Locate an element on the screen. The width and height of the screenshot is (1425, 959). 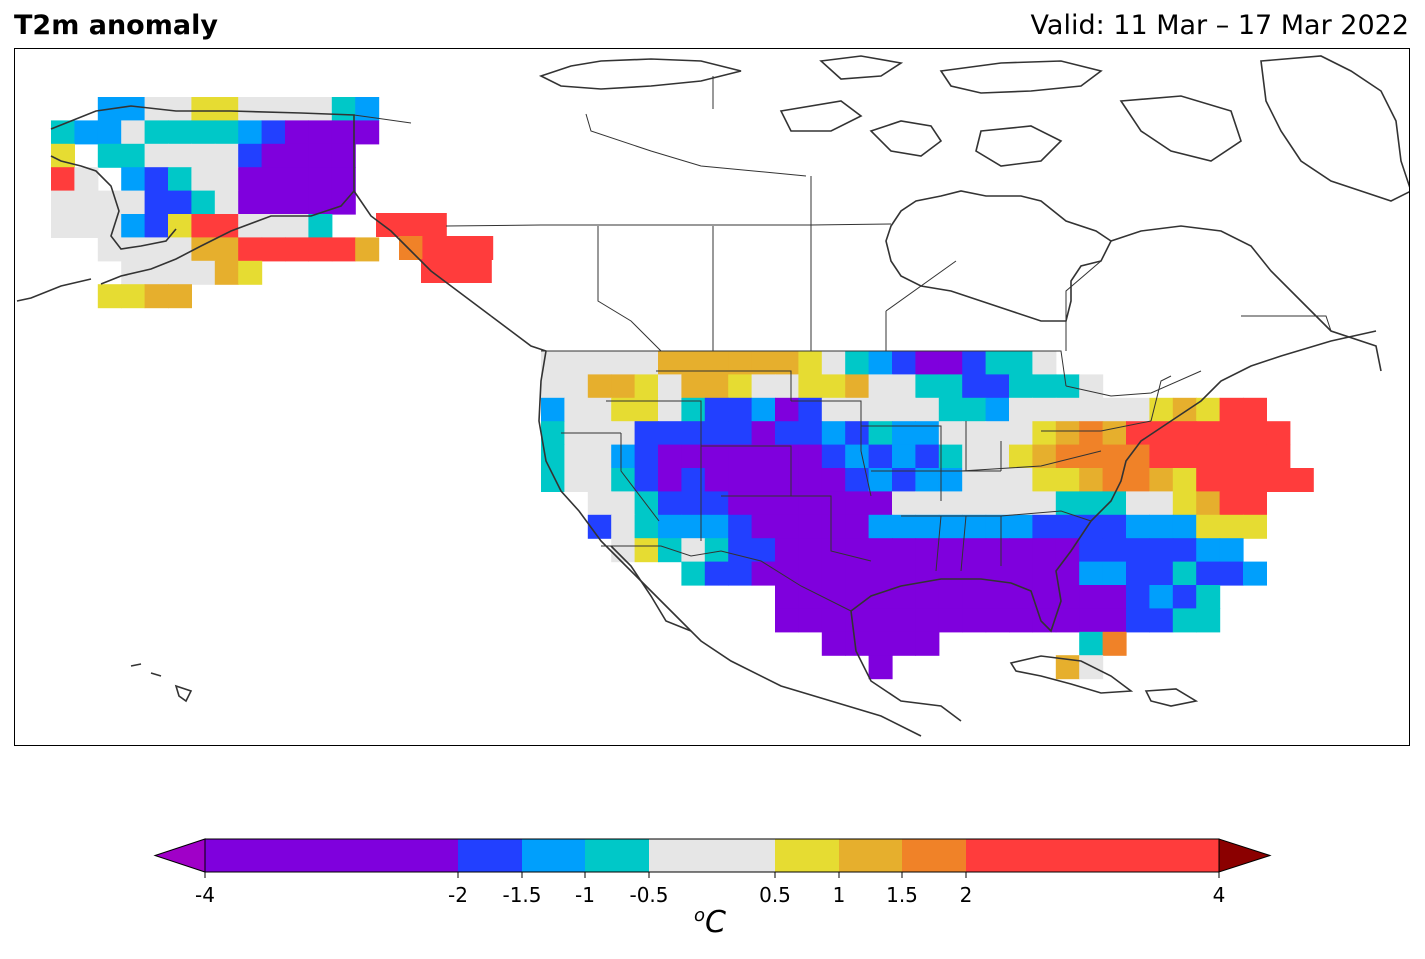
colorbar: -4 -2 -1.5 -1 -0.5 0.5 1 1.5 2 4 is located at coordinates (712, 872).